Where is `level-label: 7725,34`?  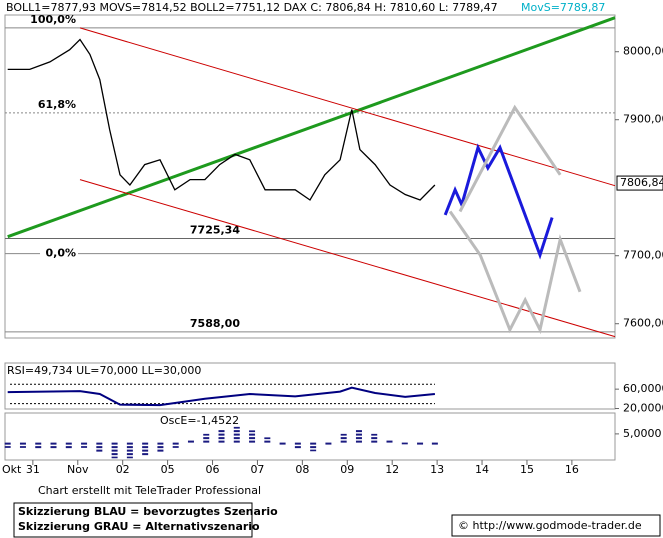 level-label: 7725,34 is located at coordinates (215, 229).